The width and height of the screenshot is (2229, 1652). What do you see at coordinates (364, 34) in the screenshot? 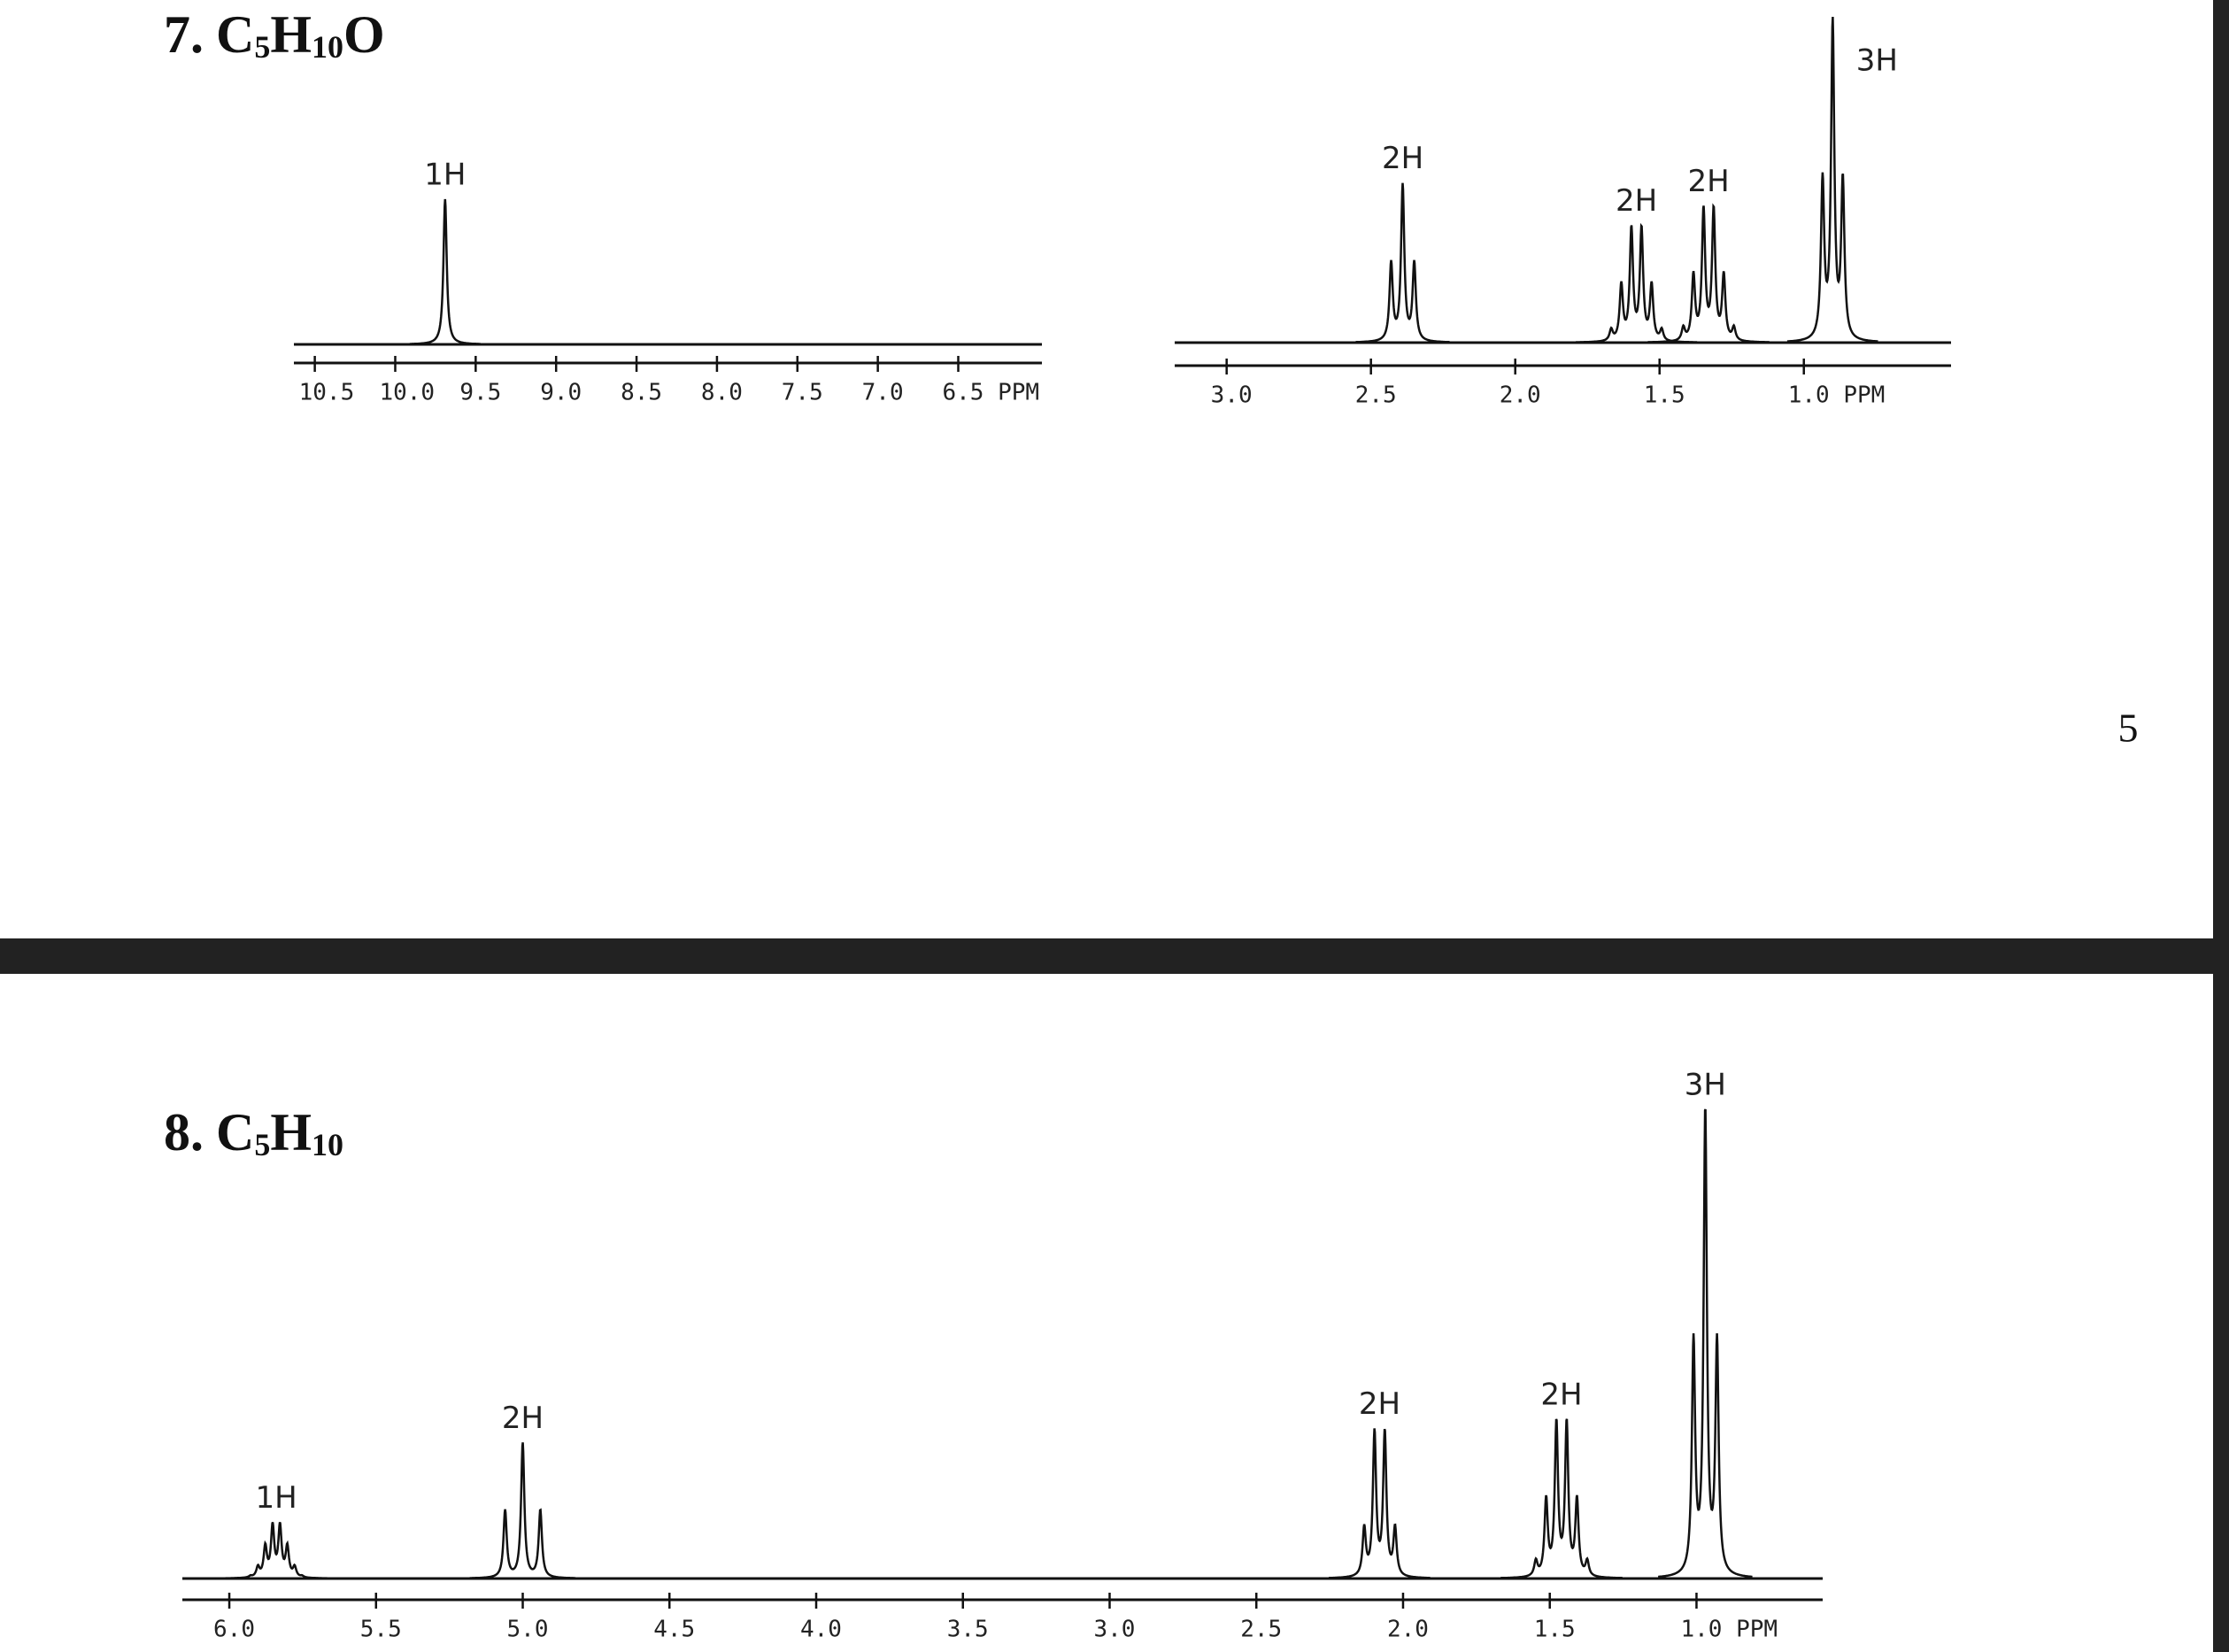
I see `formula-element: O` at bounding box center [364, 34].